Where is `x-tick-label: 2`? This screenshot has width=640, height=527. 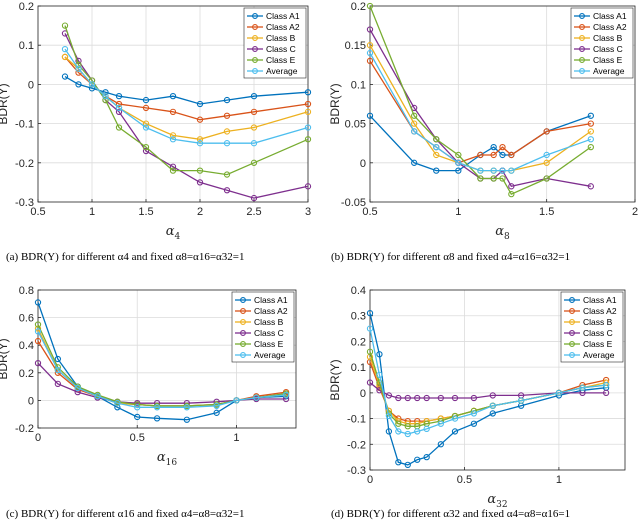
x-tick-label: 2 is located at coordinates (200, 212).